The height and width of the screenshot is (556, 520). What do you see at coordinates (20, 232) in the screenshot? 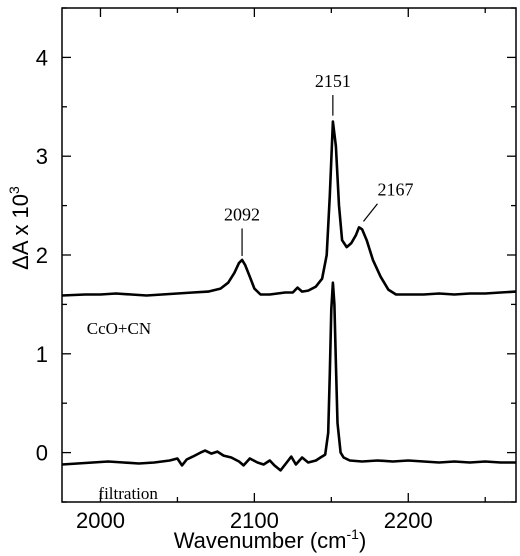
I see `y-axis-label-main: ΔA x 10` at bounding box center [20, 232].